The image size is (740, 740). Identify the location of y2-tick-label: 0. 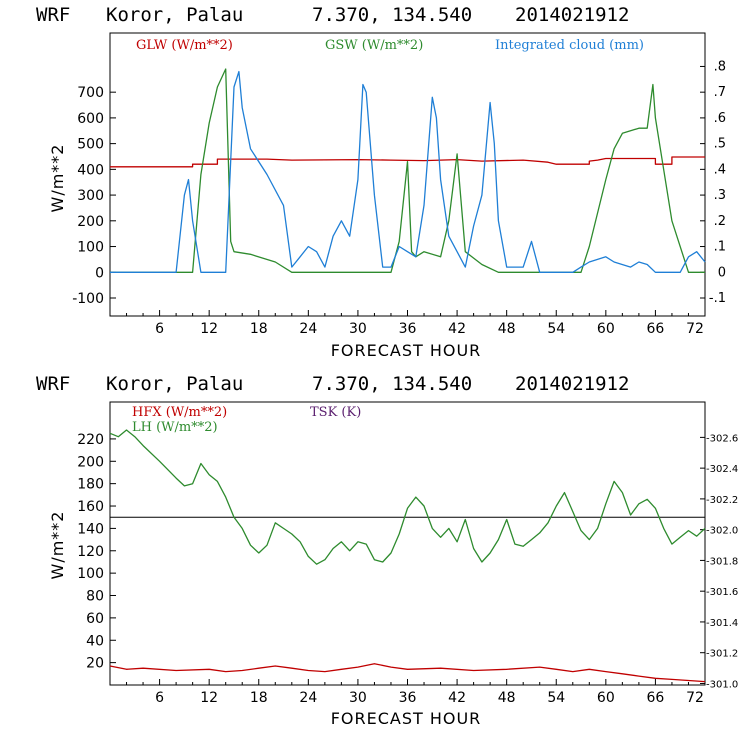
(722, 272).